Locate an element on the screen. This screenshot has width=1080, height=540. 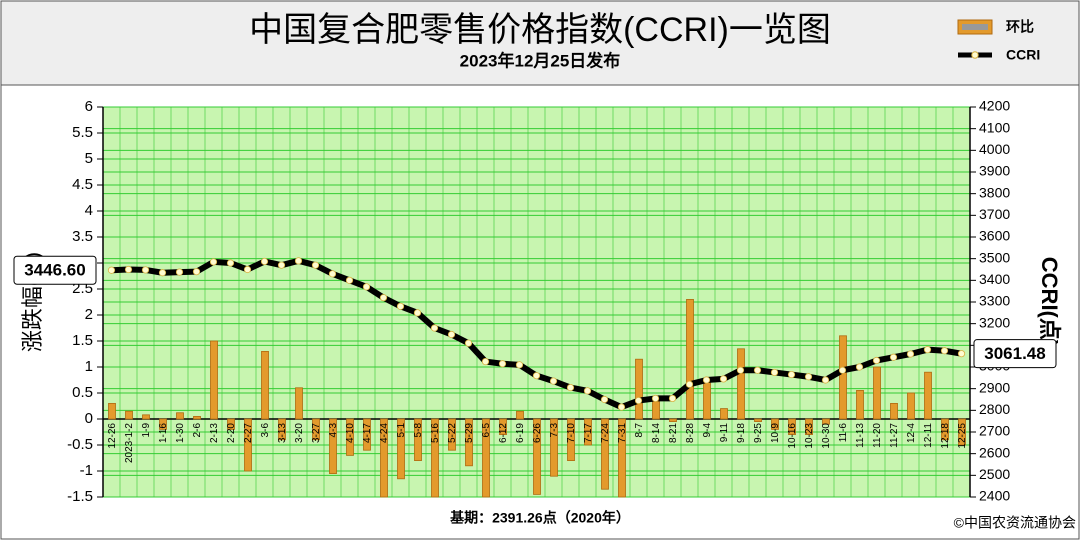
y-tick-label: 4 is located at coordinates (89, 210).